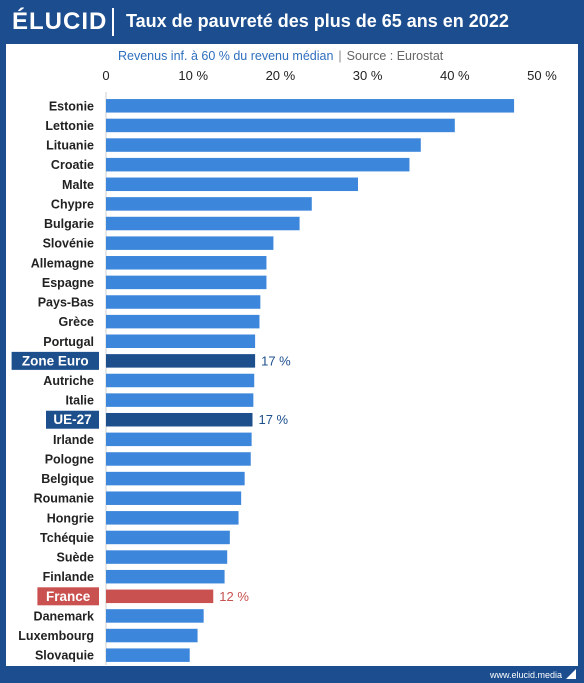 The width and height of the screenshot is (584, 683). Describe the element at coordinates (68, 342) in the screenshot. I see `category-label: Portugal` at that location.